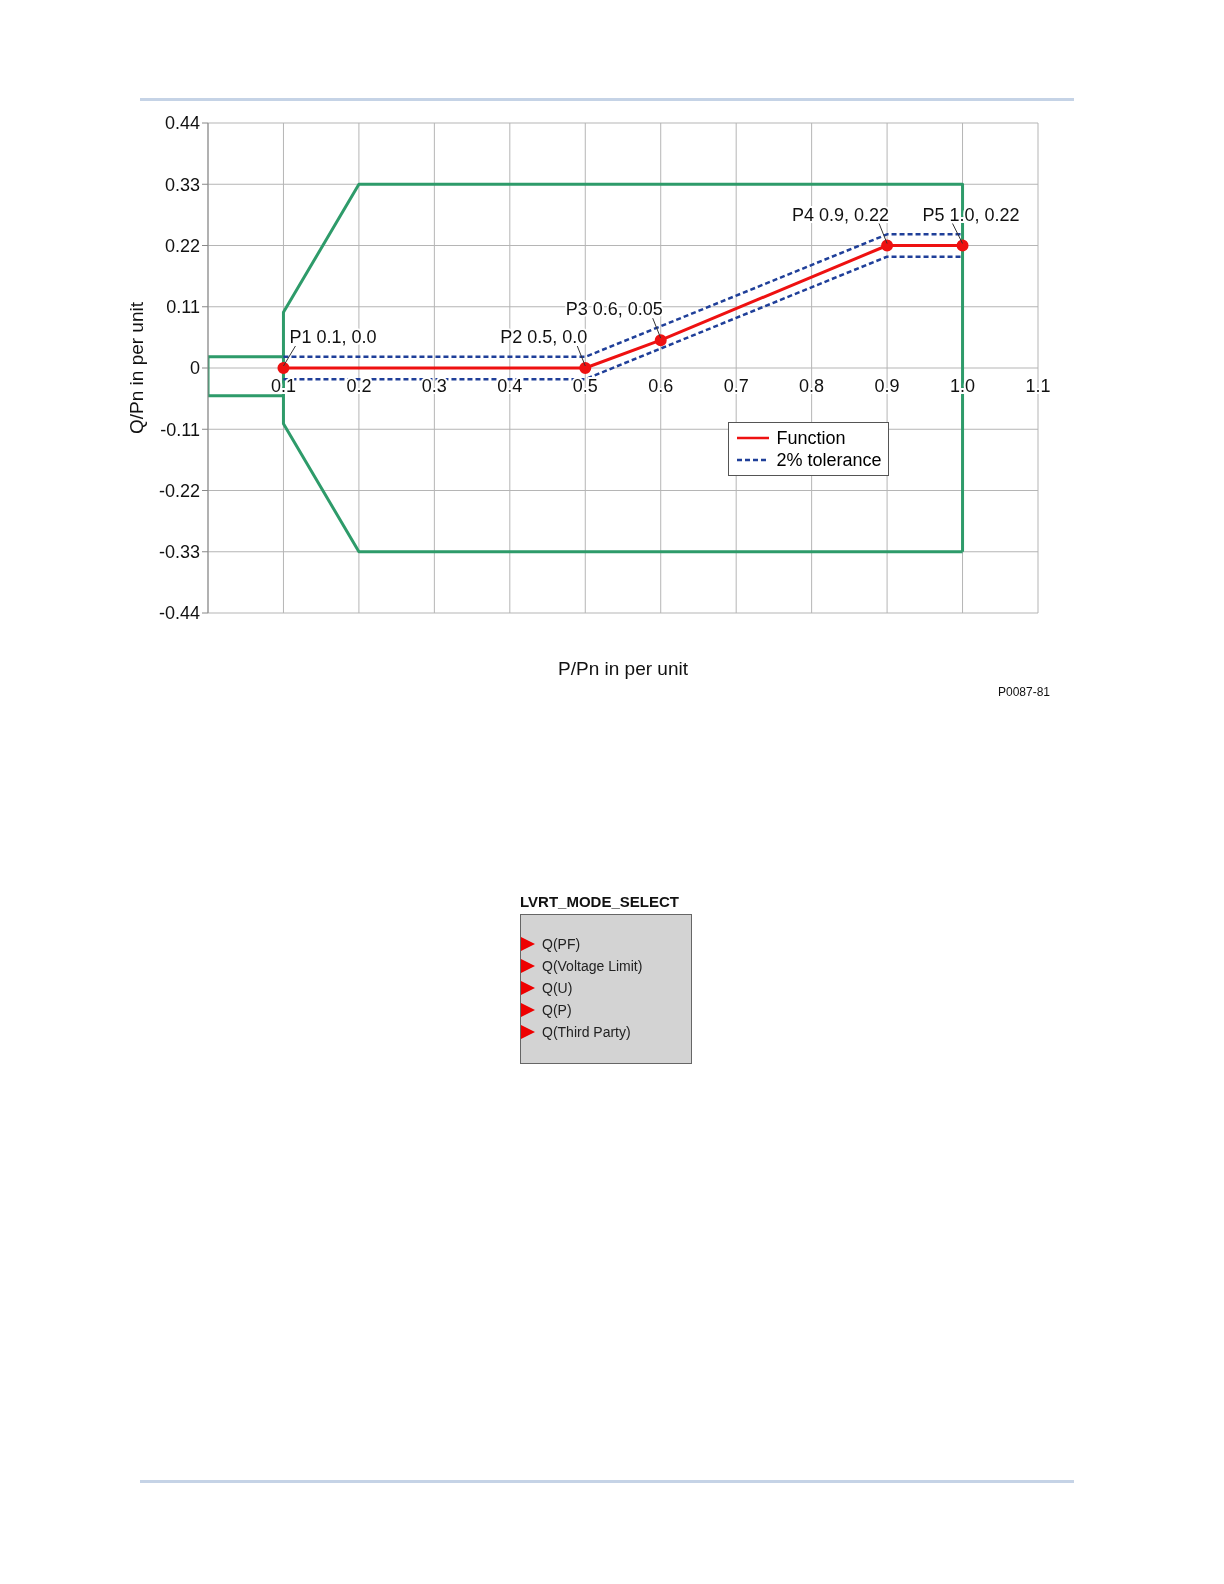 This screenshot has height=1584, width=1224. What do you see at coordinates (183, 307) in the screenshot?
I see `y-tick-label: 0.11` at bounding box center [183, 307].